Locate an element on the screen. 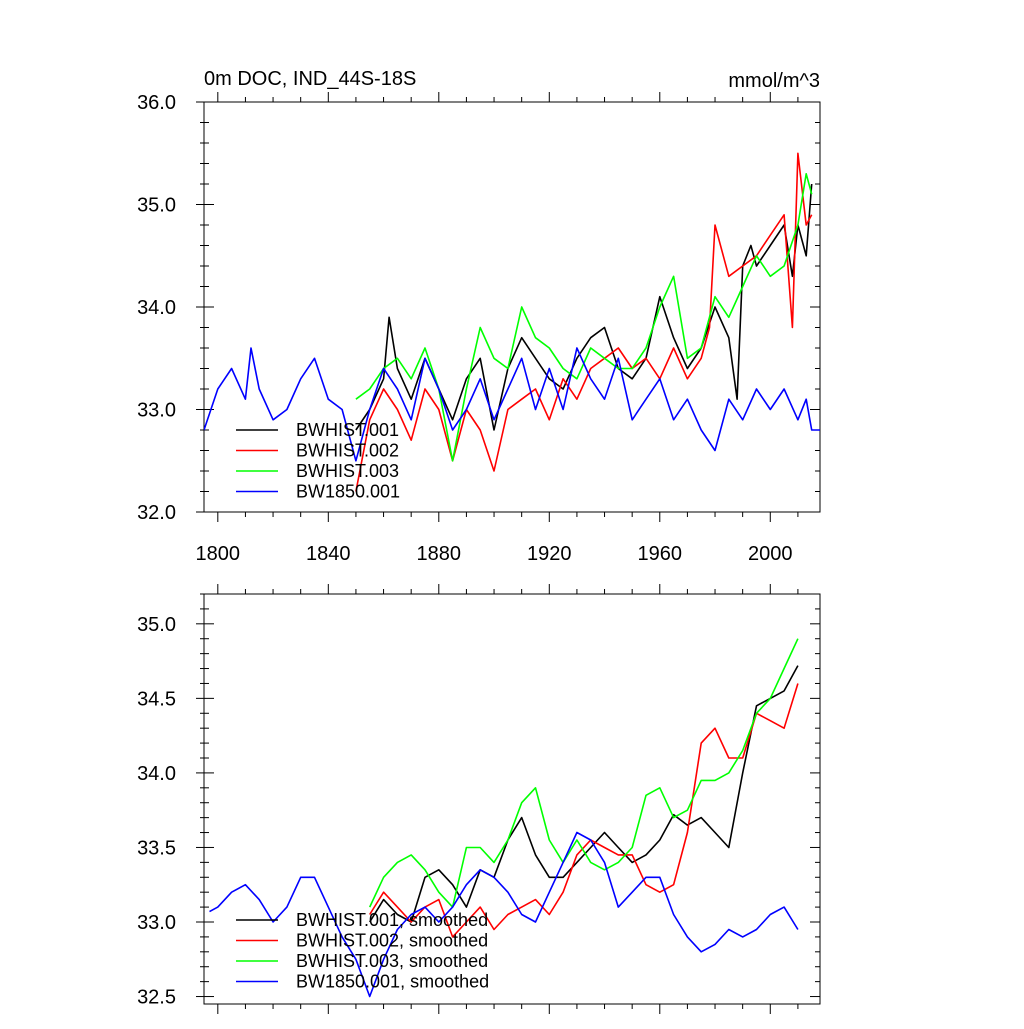 This screenshot has width=1024, height=1029. y-tick-label: 32.5 is located at coordinates (156, 998).